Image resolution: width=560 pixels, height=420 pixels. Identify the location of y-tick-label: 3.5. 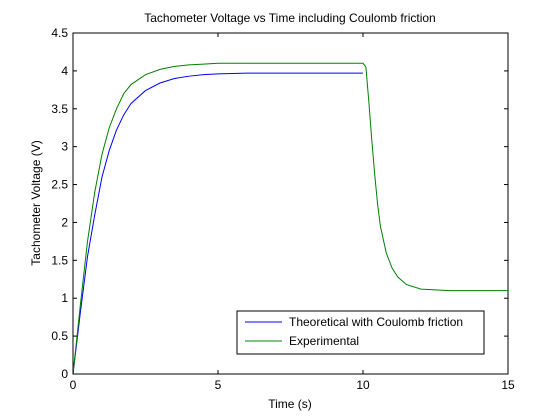
(59, 109).